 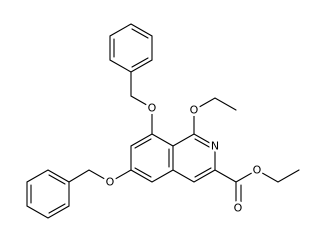 What do you see at coordinates (141, 103) in the screenshot?
I see `benzyloxy-linker-top` at bounding box center [141, 103].